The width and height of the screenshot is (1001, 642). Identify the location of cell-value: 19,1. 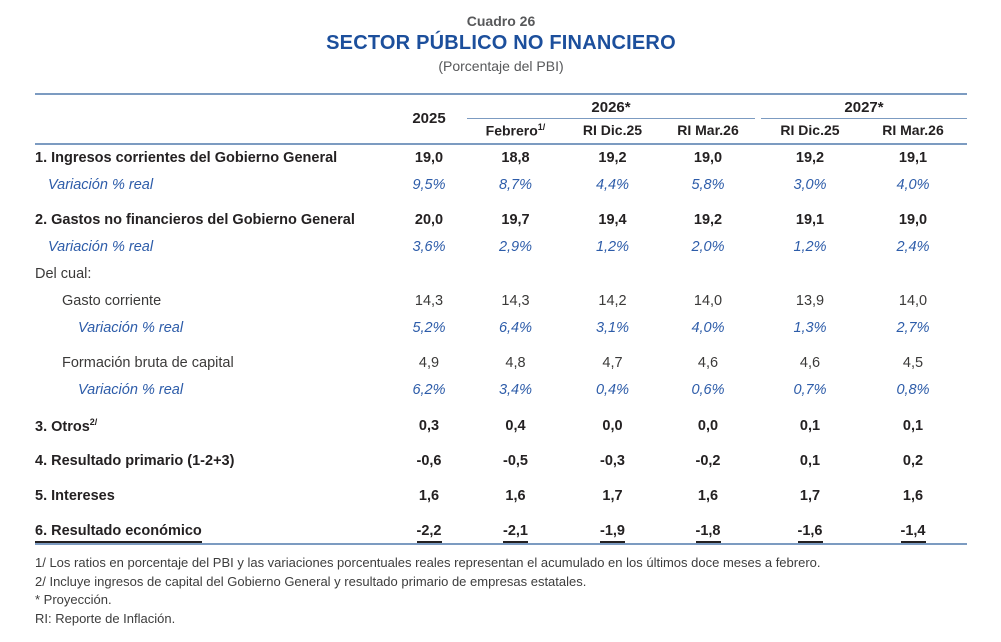
(810, 219).